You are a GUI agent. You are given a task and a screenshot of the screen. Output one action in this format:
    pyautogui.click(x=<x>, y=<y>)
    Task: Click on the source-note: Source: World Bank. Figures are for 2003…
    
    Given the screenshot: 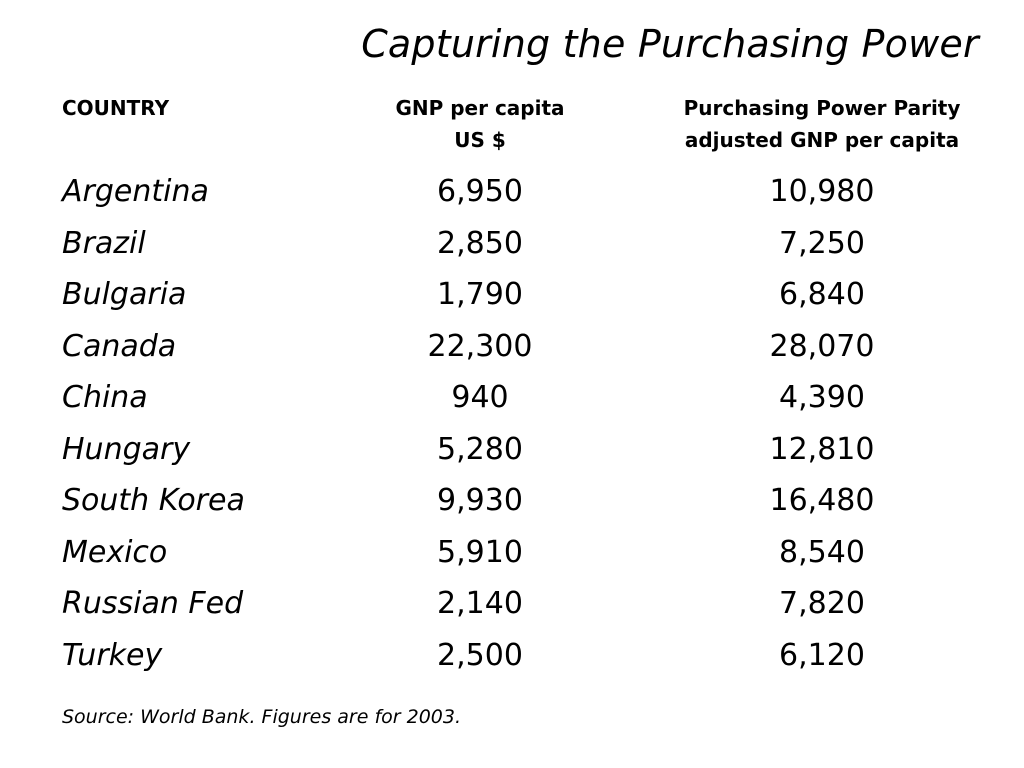 What is the action you would take?
    pyautogui.click(x=262, y=717)
    